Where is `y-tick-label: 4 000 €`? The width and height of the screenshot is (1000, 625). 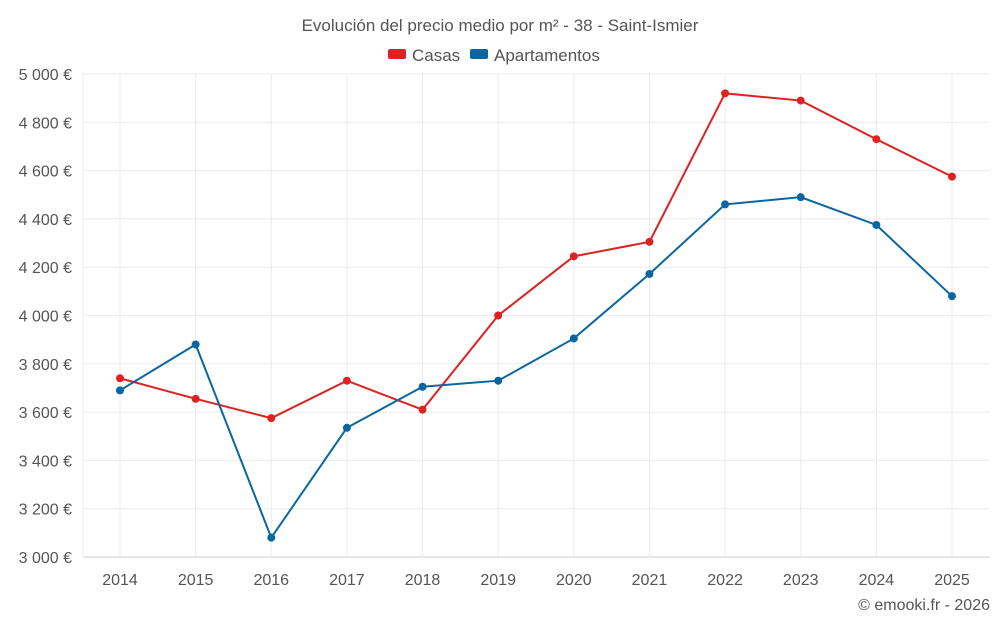
y-tick-label: 4 000 € is located at coordinates (45, 317).